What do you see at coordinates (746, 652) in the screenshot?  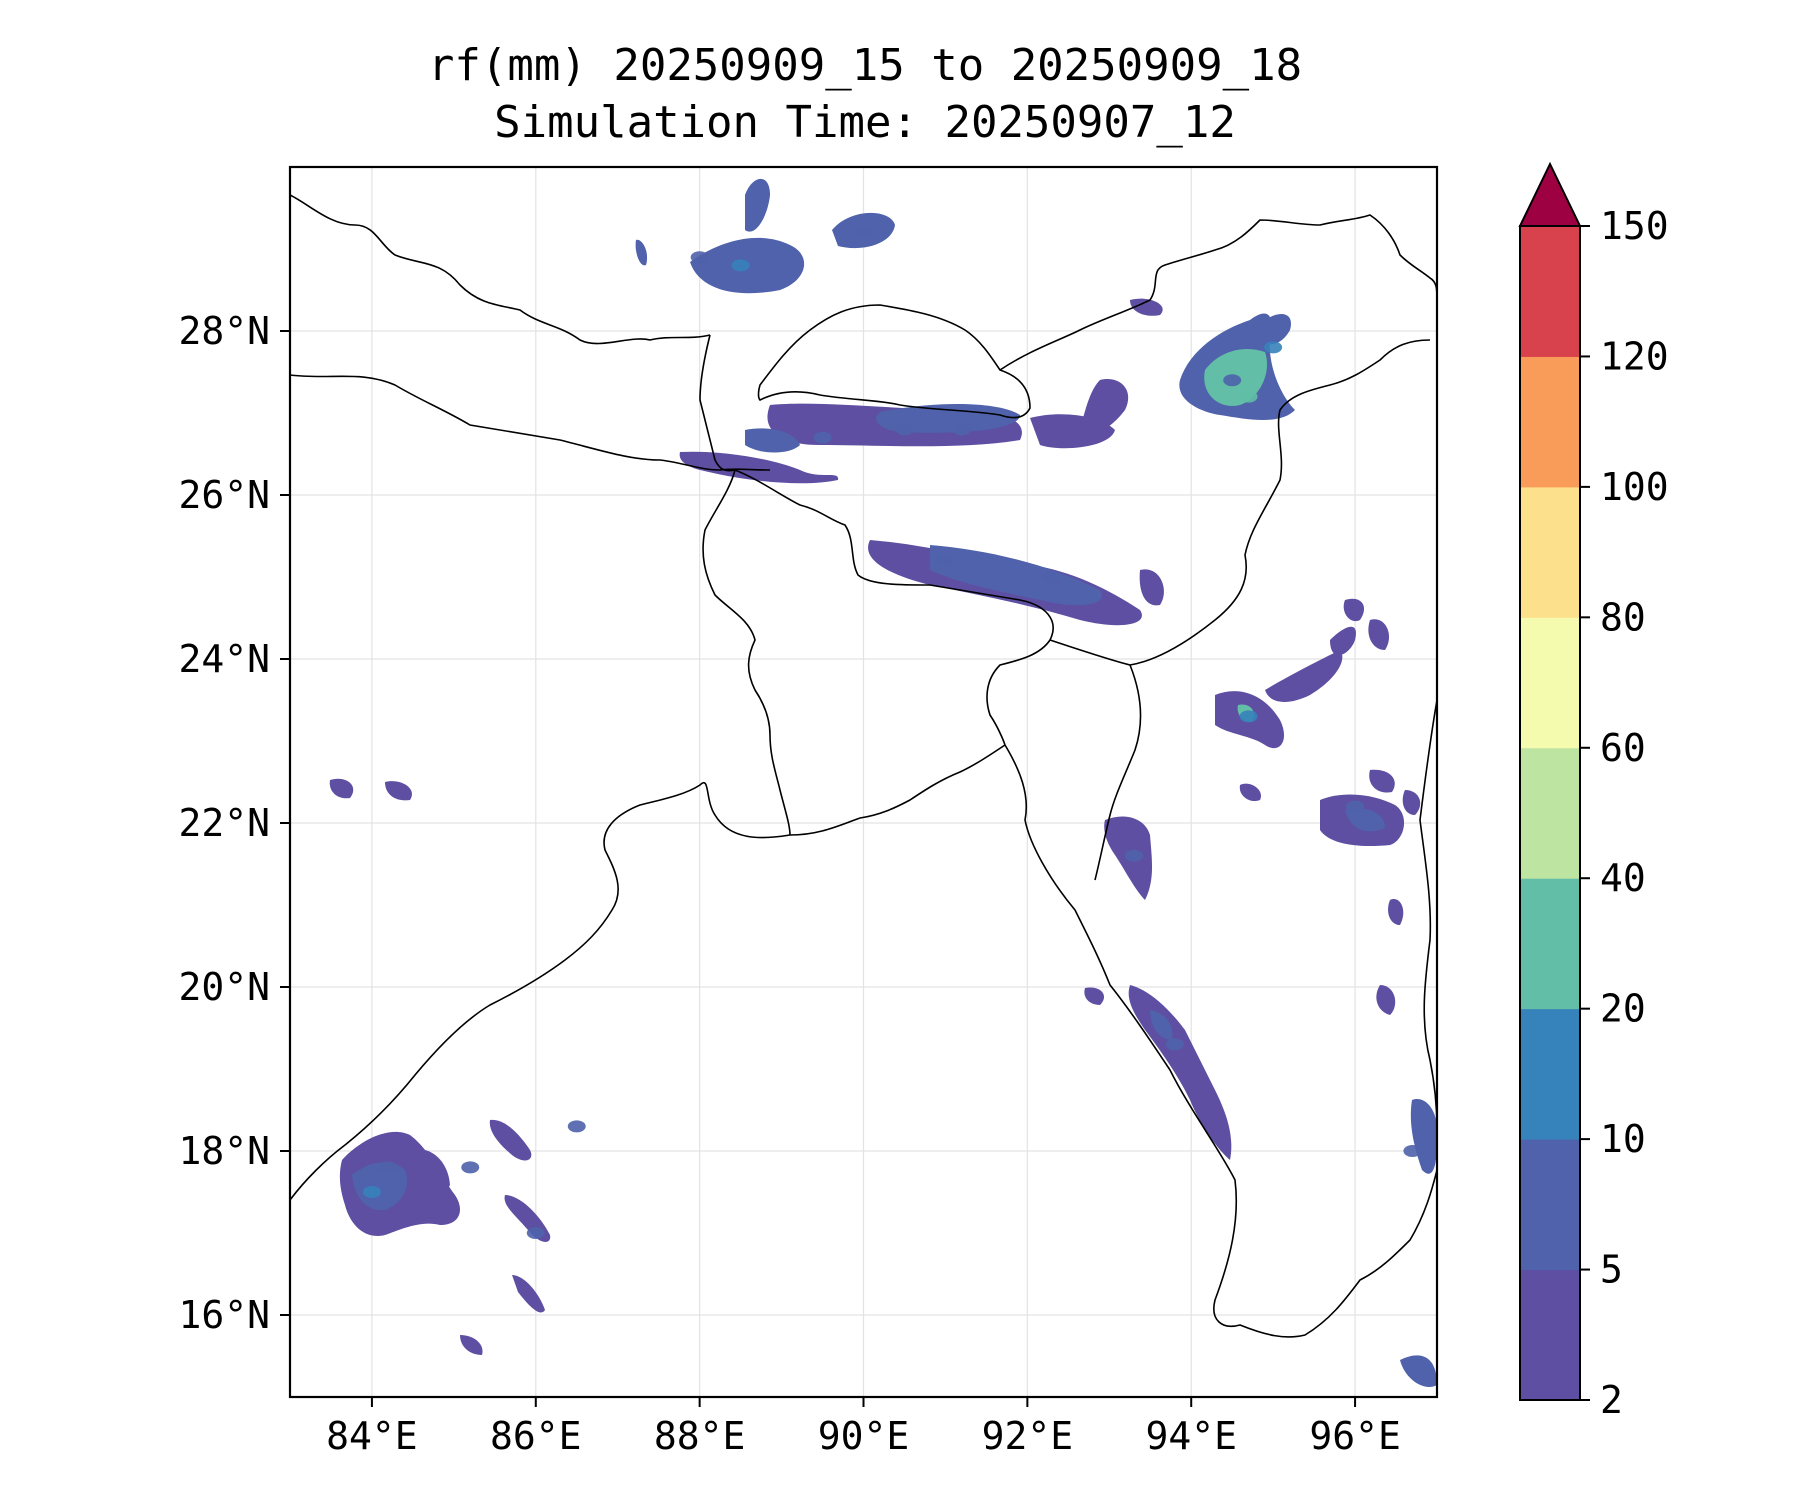 I see `border-bangladesh-west` at bounding box center [746, 652].